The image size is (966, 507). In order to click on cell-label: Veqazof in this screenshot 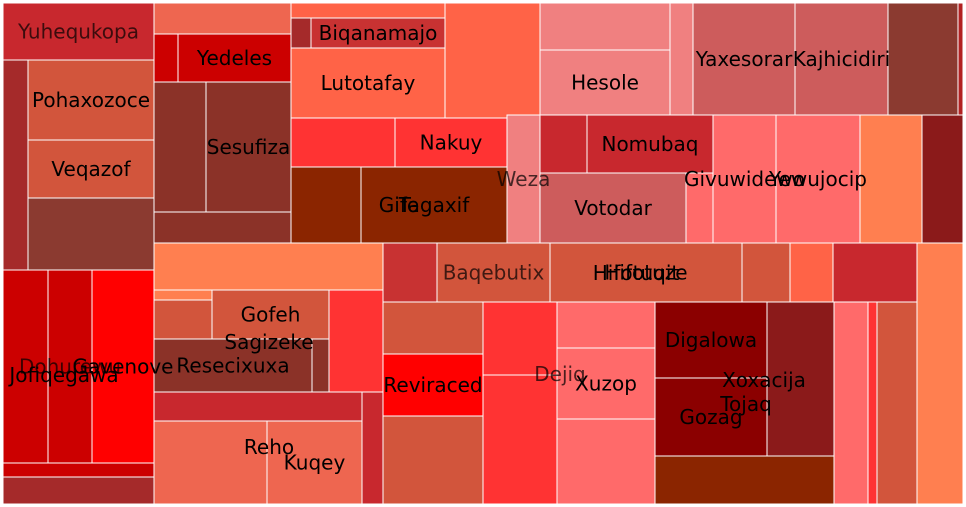, I will do `click(91, 169)`.